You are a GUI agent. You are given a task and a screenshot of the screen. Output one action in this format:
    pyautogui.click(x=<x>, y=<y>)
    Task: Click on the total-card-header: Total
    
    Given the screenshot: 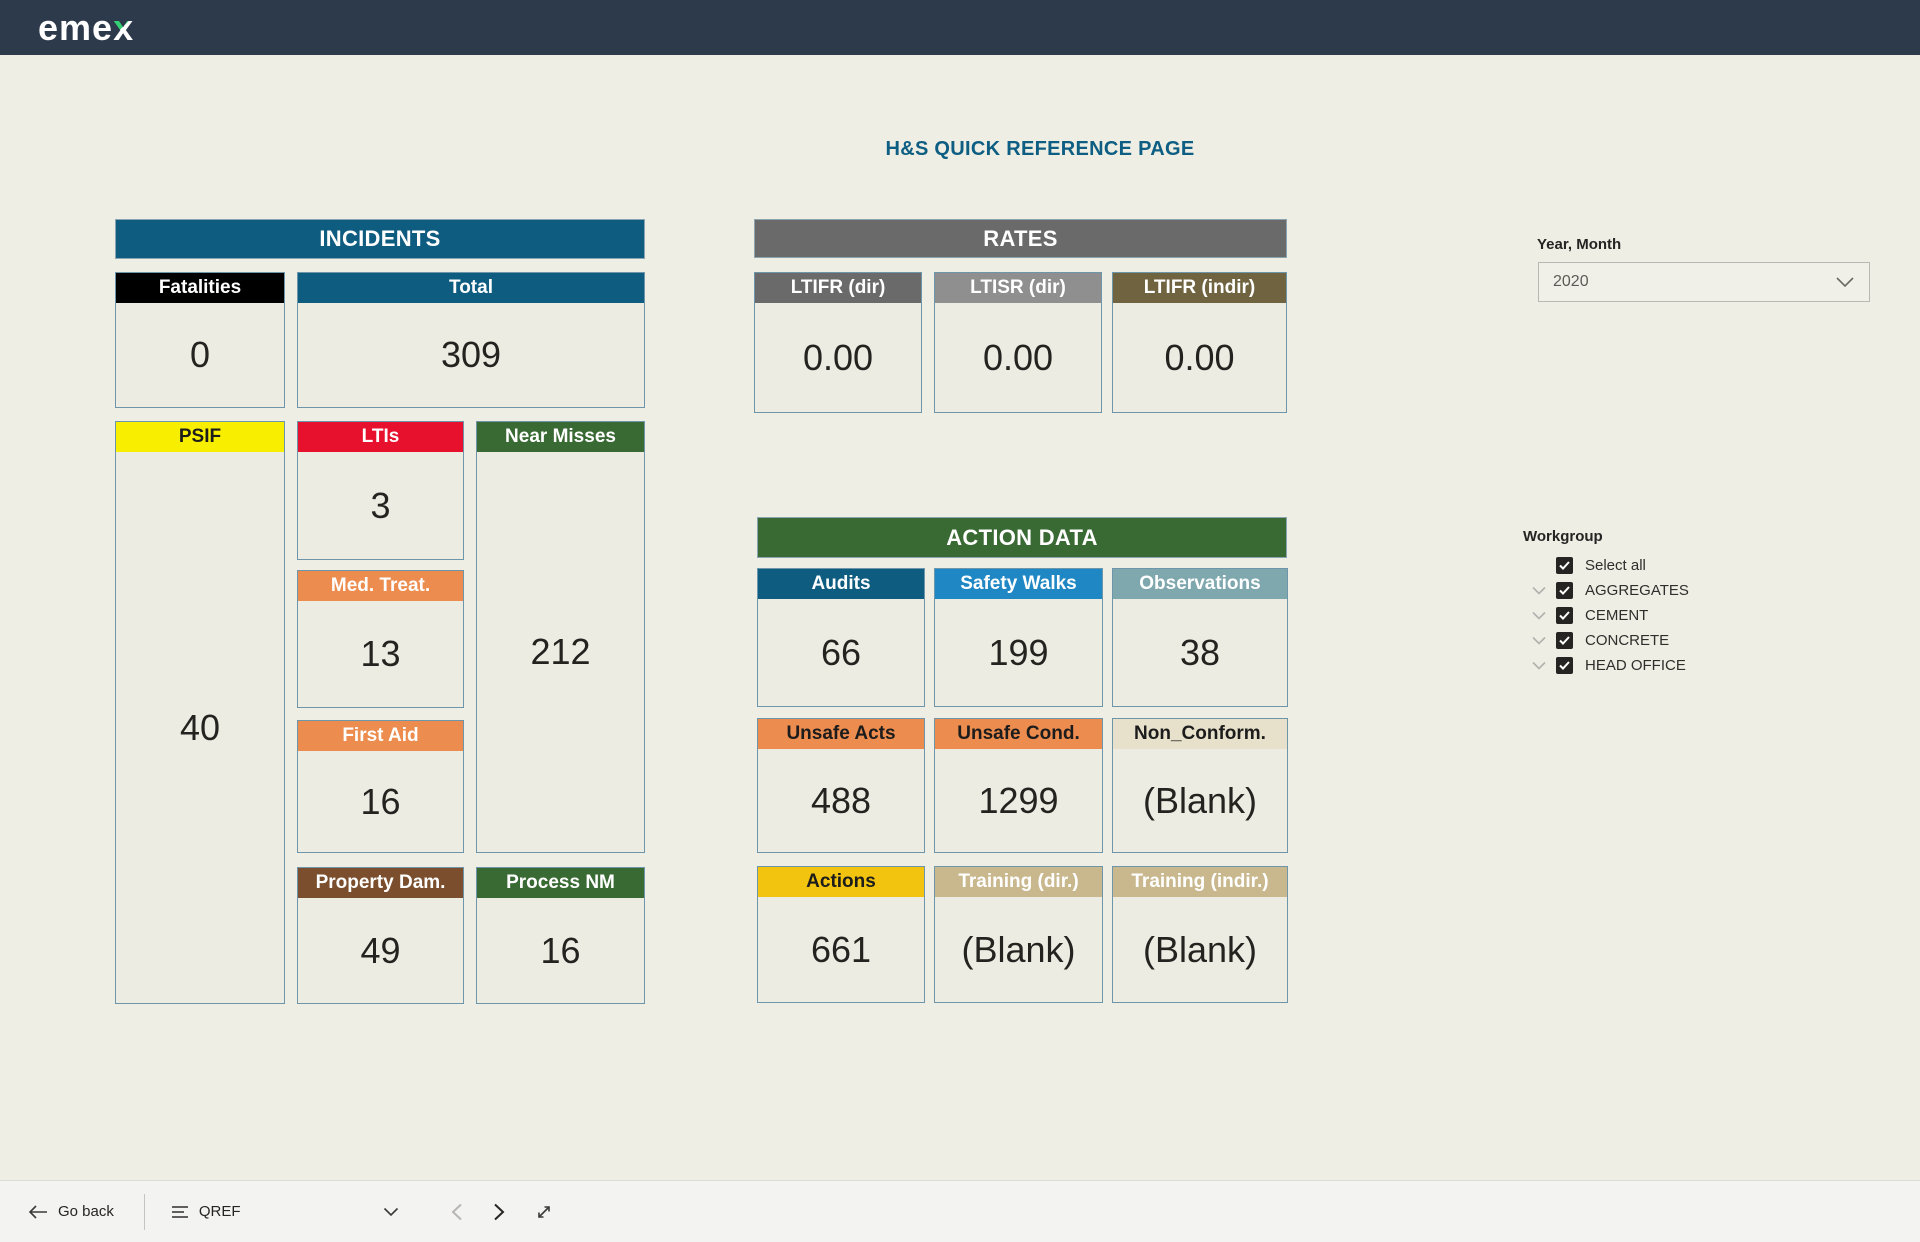 What is the action you would take?
    pyautogui.click(x=471, y=288)
    